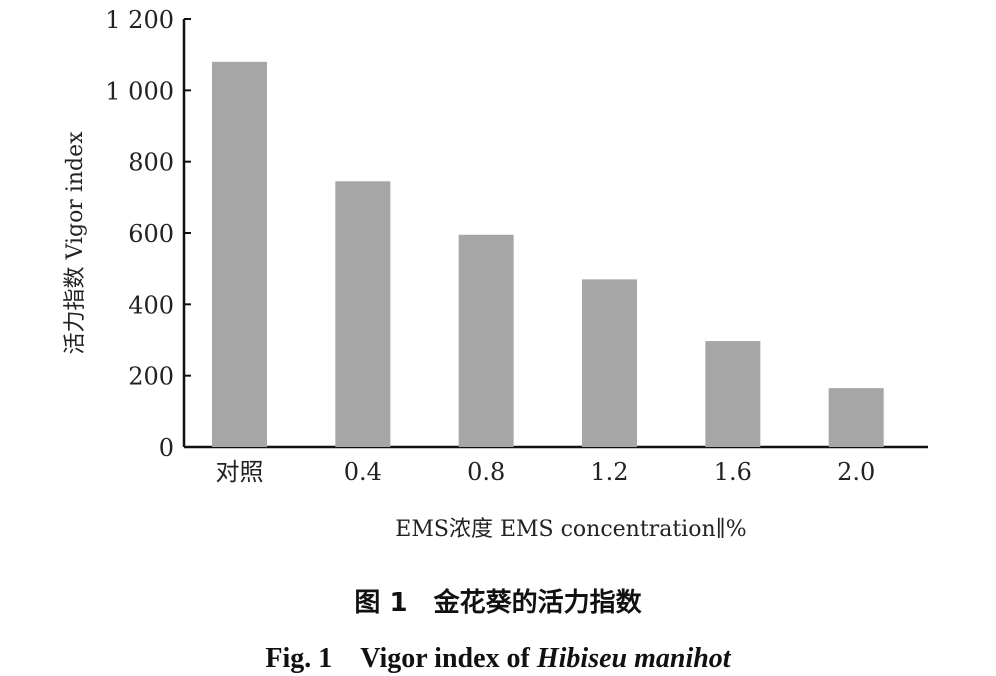 The width and height of the screenshot is (996, 676). I want to click on x-axis-title: EMS浓度 EMS concentration∥%, so click(570, 529).